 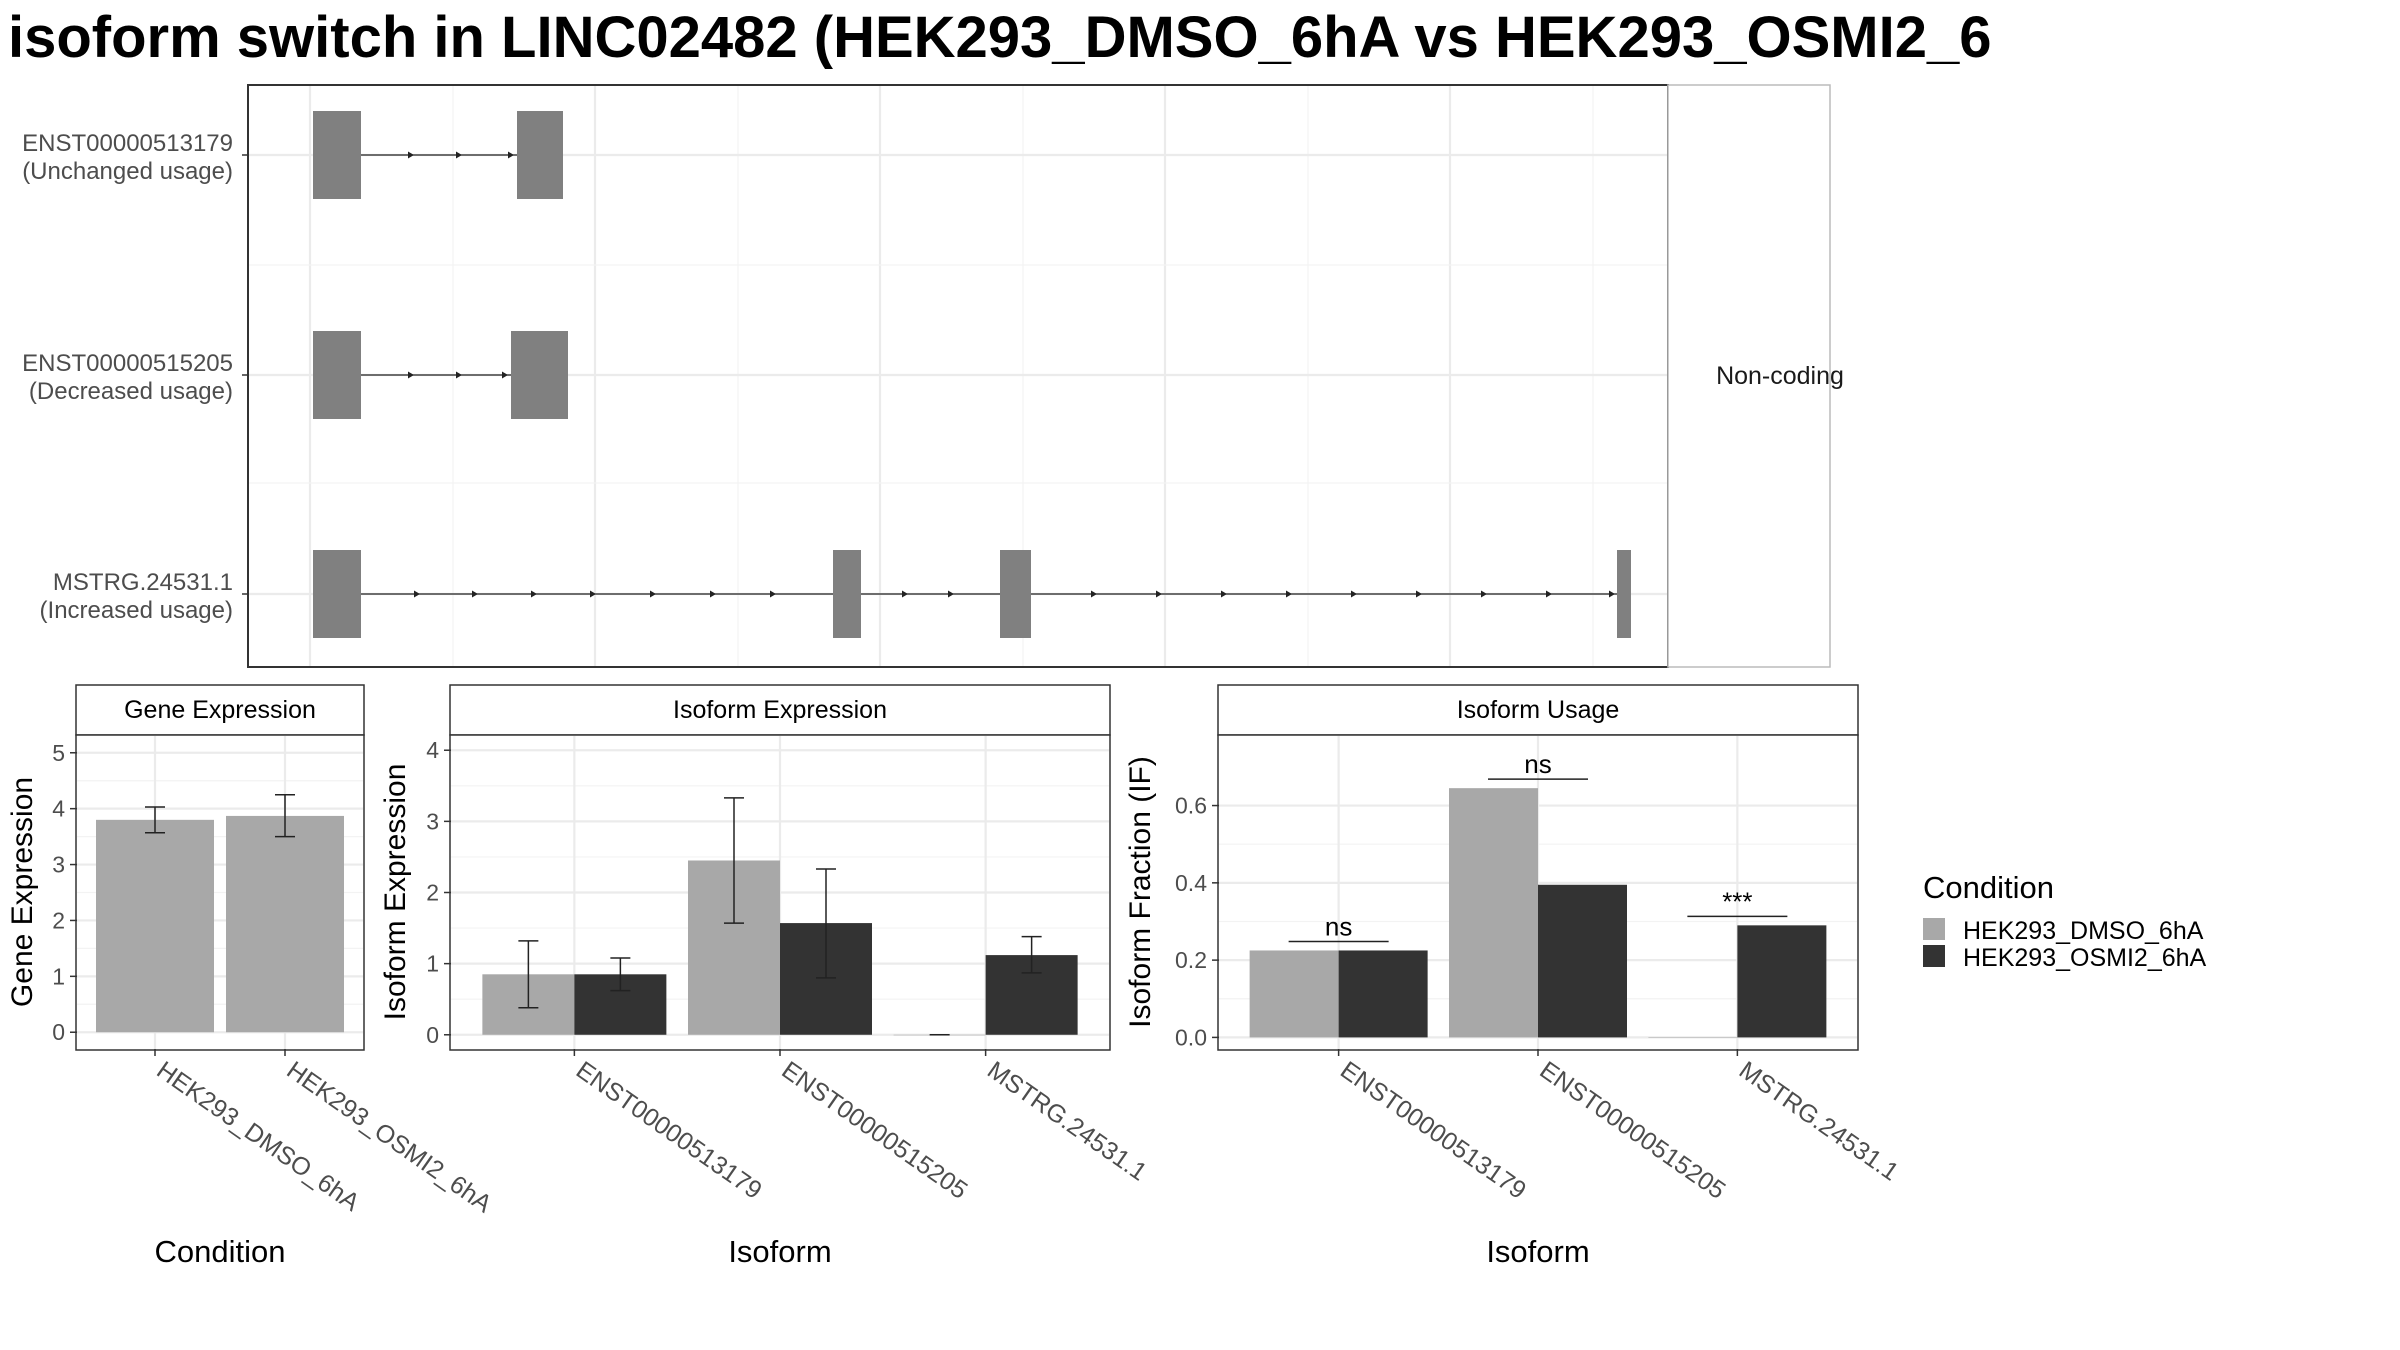 I want to click on legend-title: Condition, so click(x=1988, y=887).